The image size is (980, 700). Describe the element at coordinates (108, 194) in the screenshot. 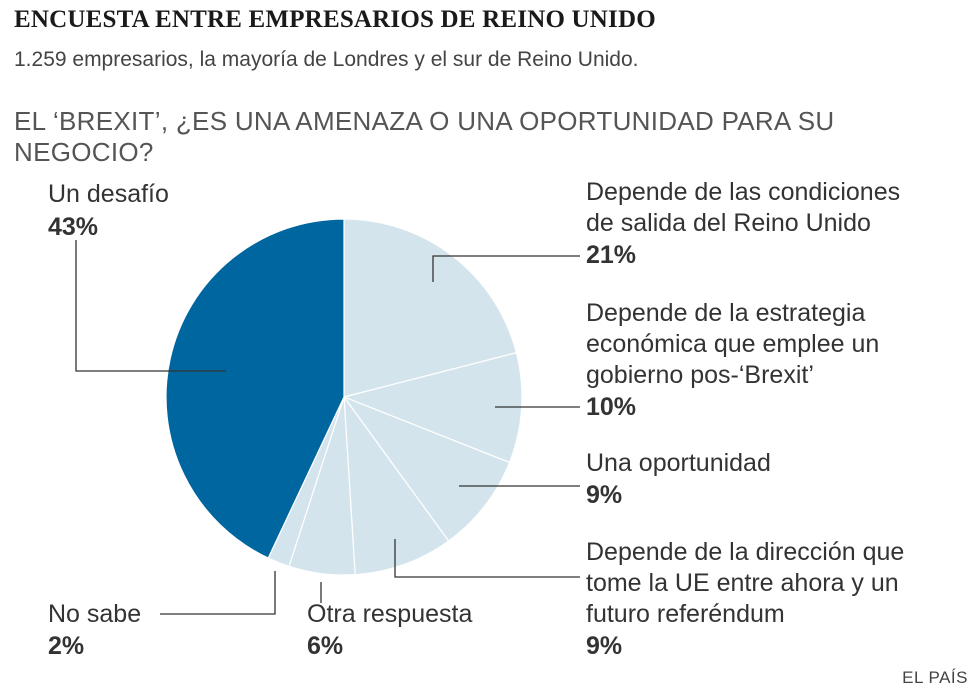

I see `slice-name: Un desafío` at that location.